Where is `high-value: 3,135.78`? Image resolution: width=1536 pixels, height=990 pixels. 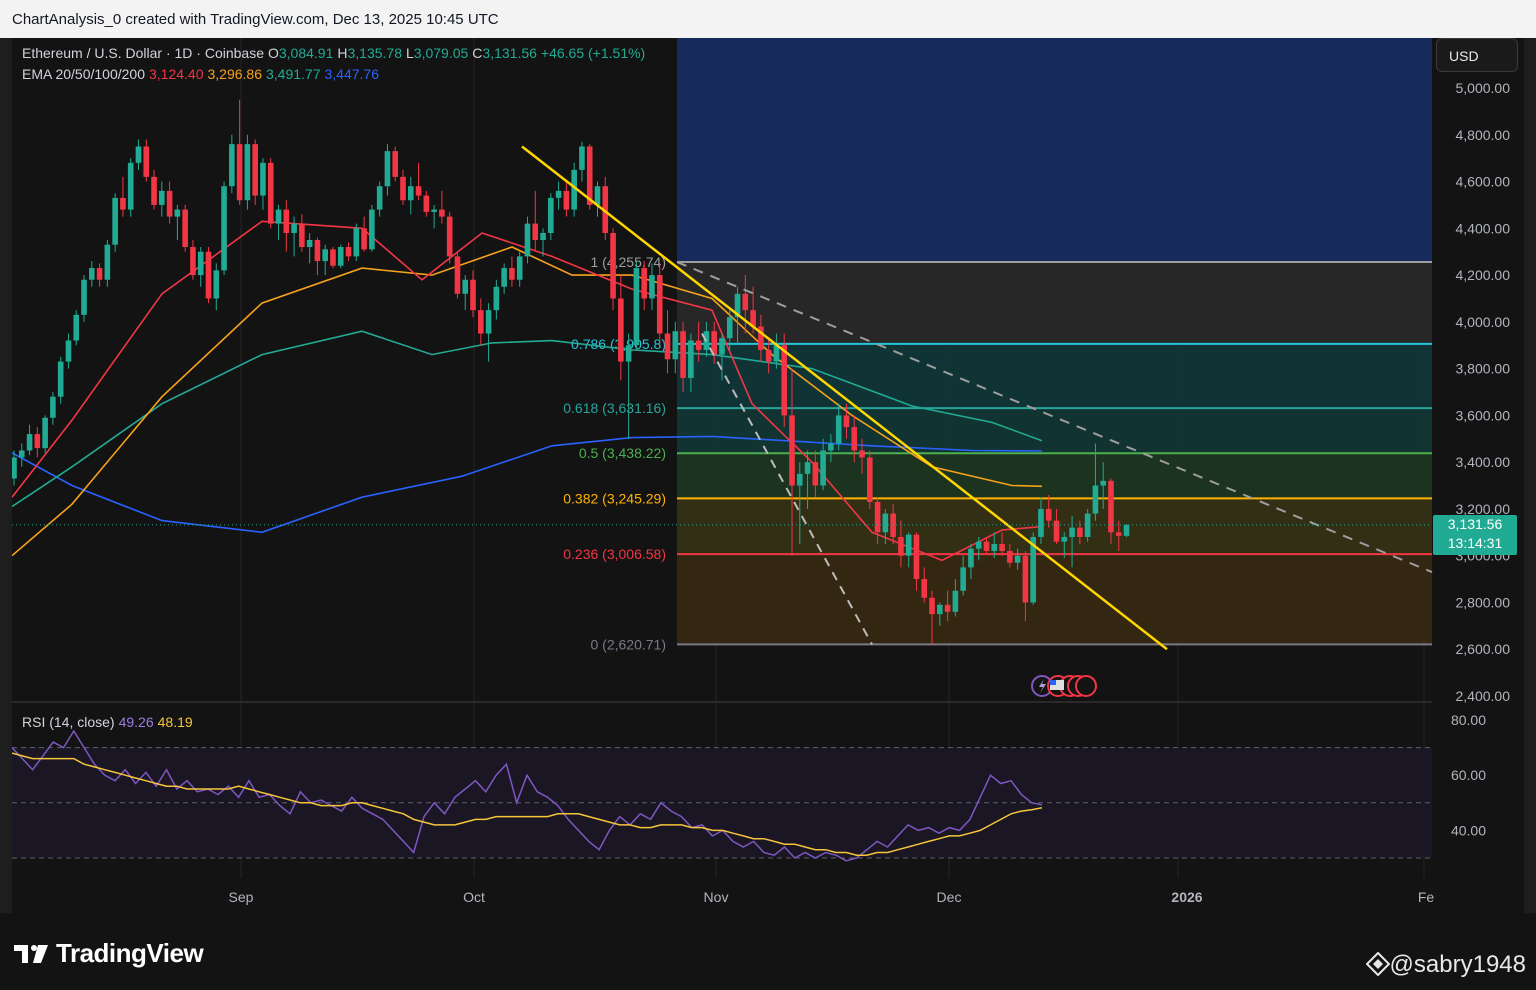 high-value: 3,135.78 is located at coordinates (375, 53).